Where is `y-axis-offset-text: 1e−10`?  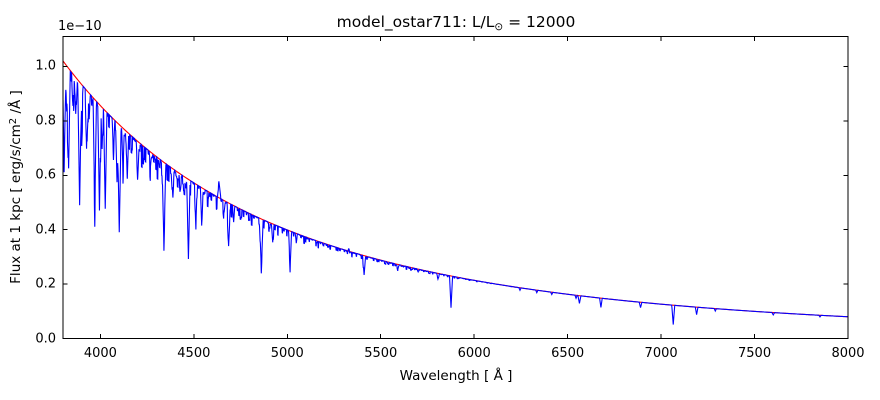
y-axis-offset-text: 1e−10 is located at coordinates (80, 26).